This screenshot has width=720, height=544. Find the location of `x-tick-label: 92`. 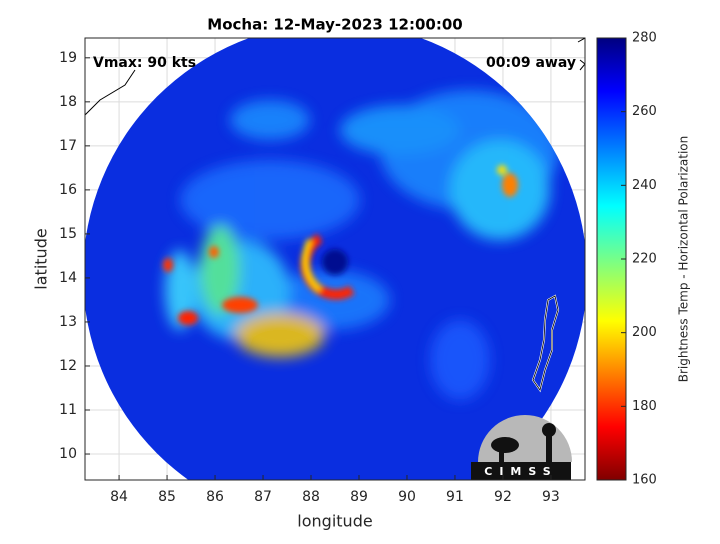

x-tick-label: 92 is located at coordinates (503, 497).